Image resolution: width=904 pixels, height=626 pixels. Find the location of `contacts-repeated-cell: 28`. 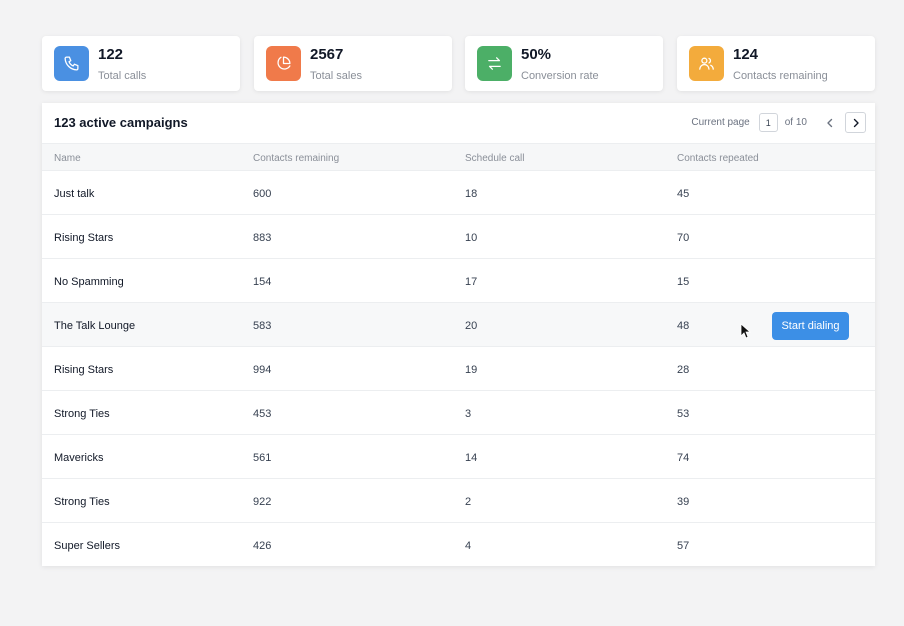

contacts-repeated-cell: 28 is located at coordinates (683, 370).